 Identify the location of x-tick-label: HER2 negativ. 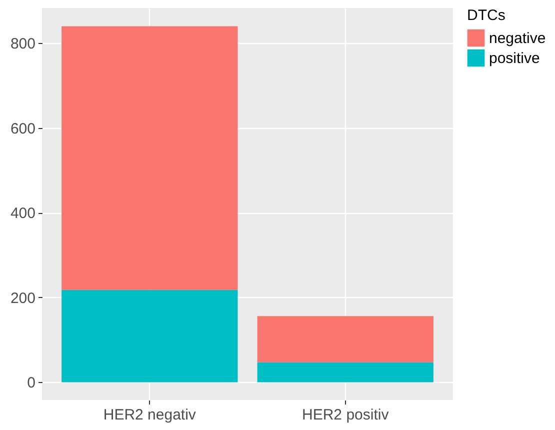
(149, 415).